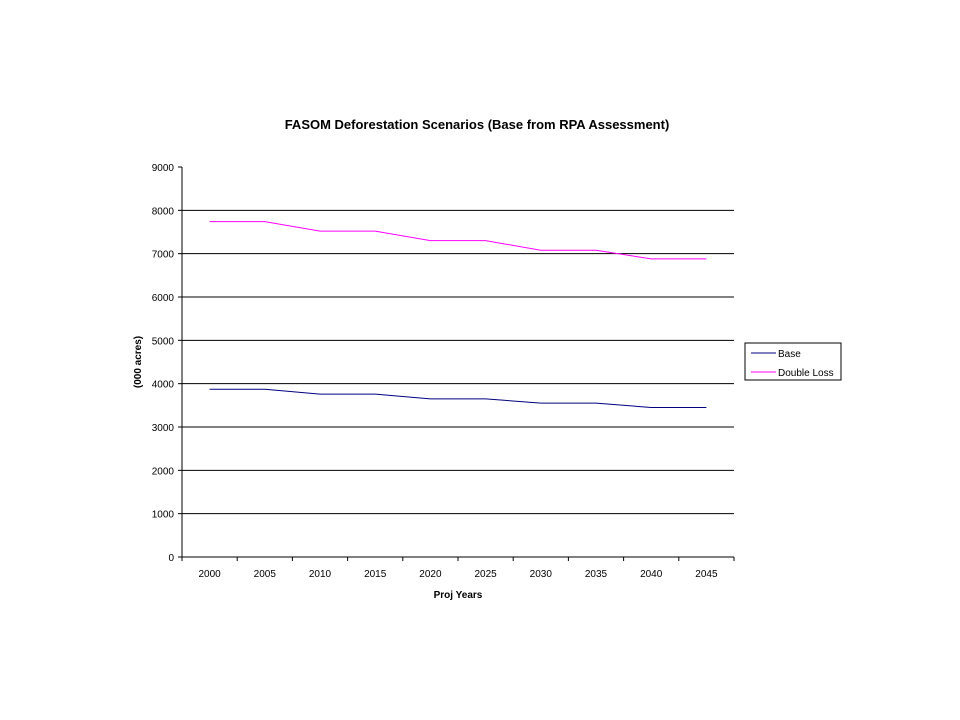 Image resolution: width=960 pixels, height=720 pixels. Describe the element at coordinates (596, 574) in the screenshot. I see `x-tick-label: 2035` at that location.